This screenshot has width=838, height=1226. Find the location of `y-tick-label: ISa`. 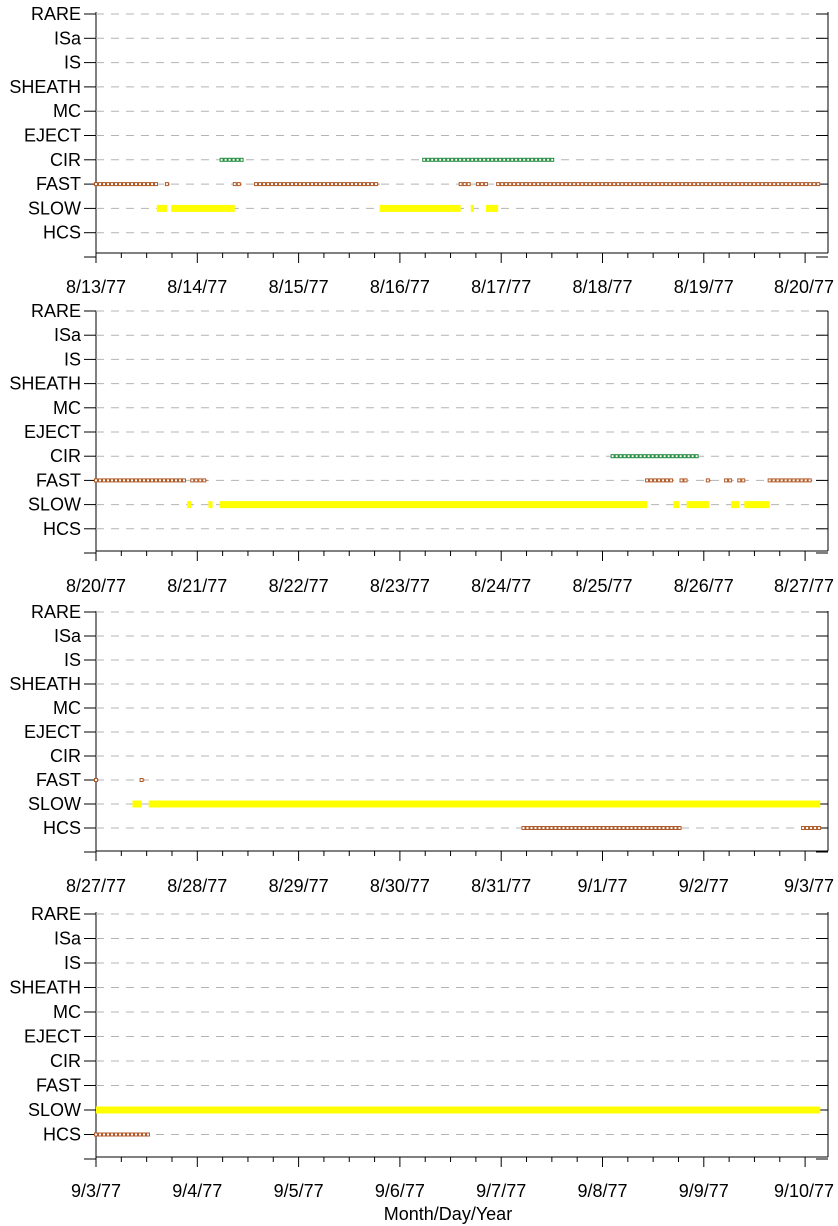

y-tick-label: ISa is located at coordinates (68, 636).